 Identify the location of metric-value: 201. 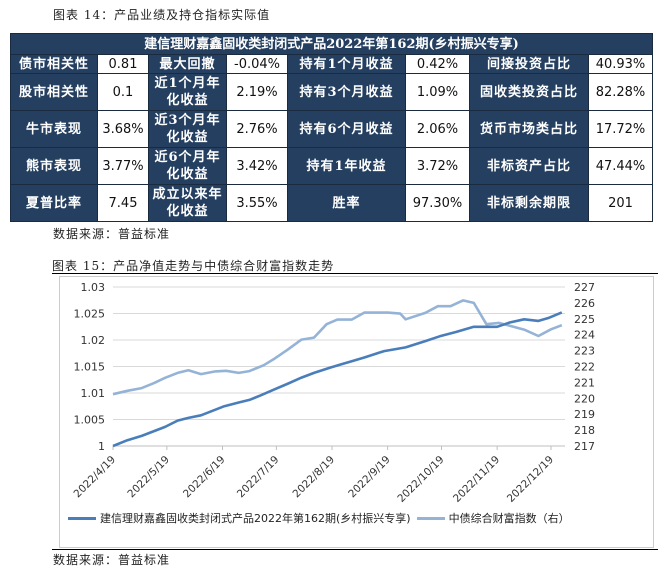
(620, 203).